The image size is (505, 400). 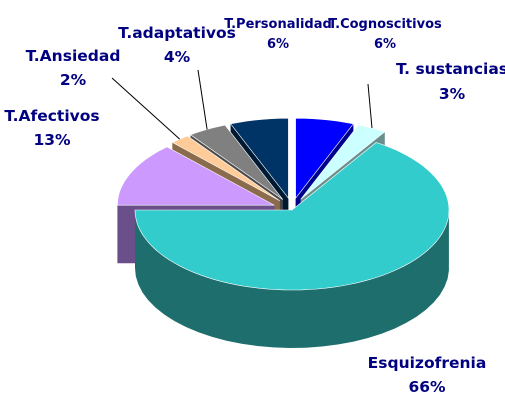 I want to click on label-adaptativos-pct: 4%, so click(x=177, y=57).